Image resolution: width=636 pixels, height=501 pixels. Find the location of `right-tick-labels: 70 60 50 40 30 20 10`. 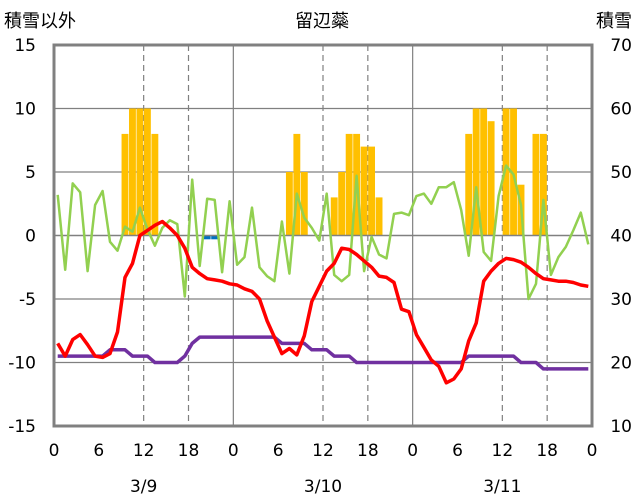

right-tick-labels: 70 60 50 40 30 20 10 is located at coordinates (621, 236).